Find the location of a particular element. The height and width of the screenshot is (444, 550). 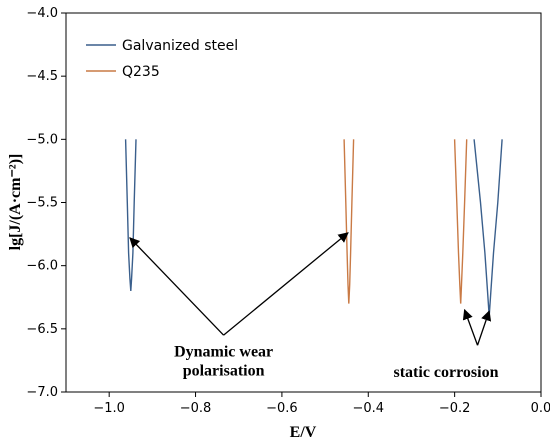

y-tick-label: −5.0 is located at coordinates (42, 139).